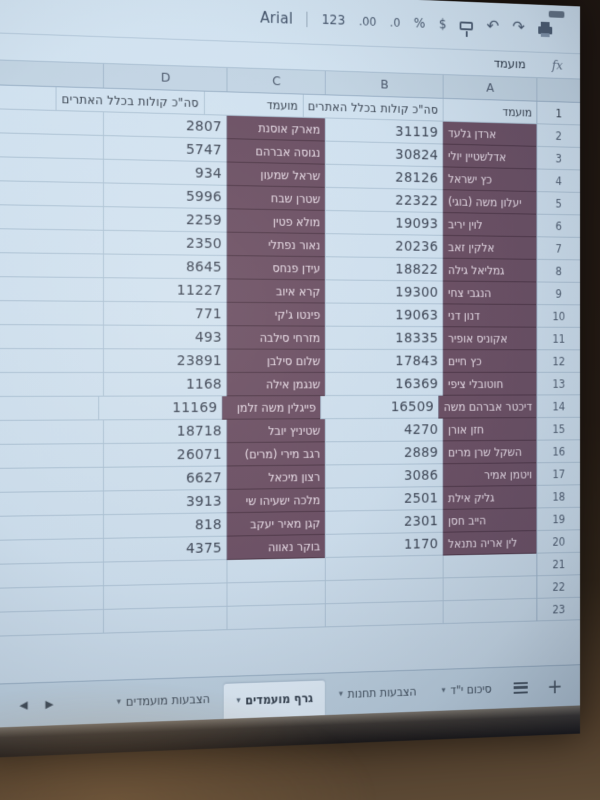 This screenshot has width=600, height=800. What do you see at coordinates (520, 687) in the screenshot?
I see `all-sheets-menu-icon` at bounding box center [520, 687].